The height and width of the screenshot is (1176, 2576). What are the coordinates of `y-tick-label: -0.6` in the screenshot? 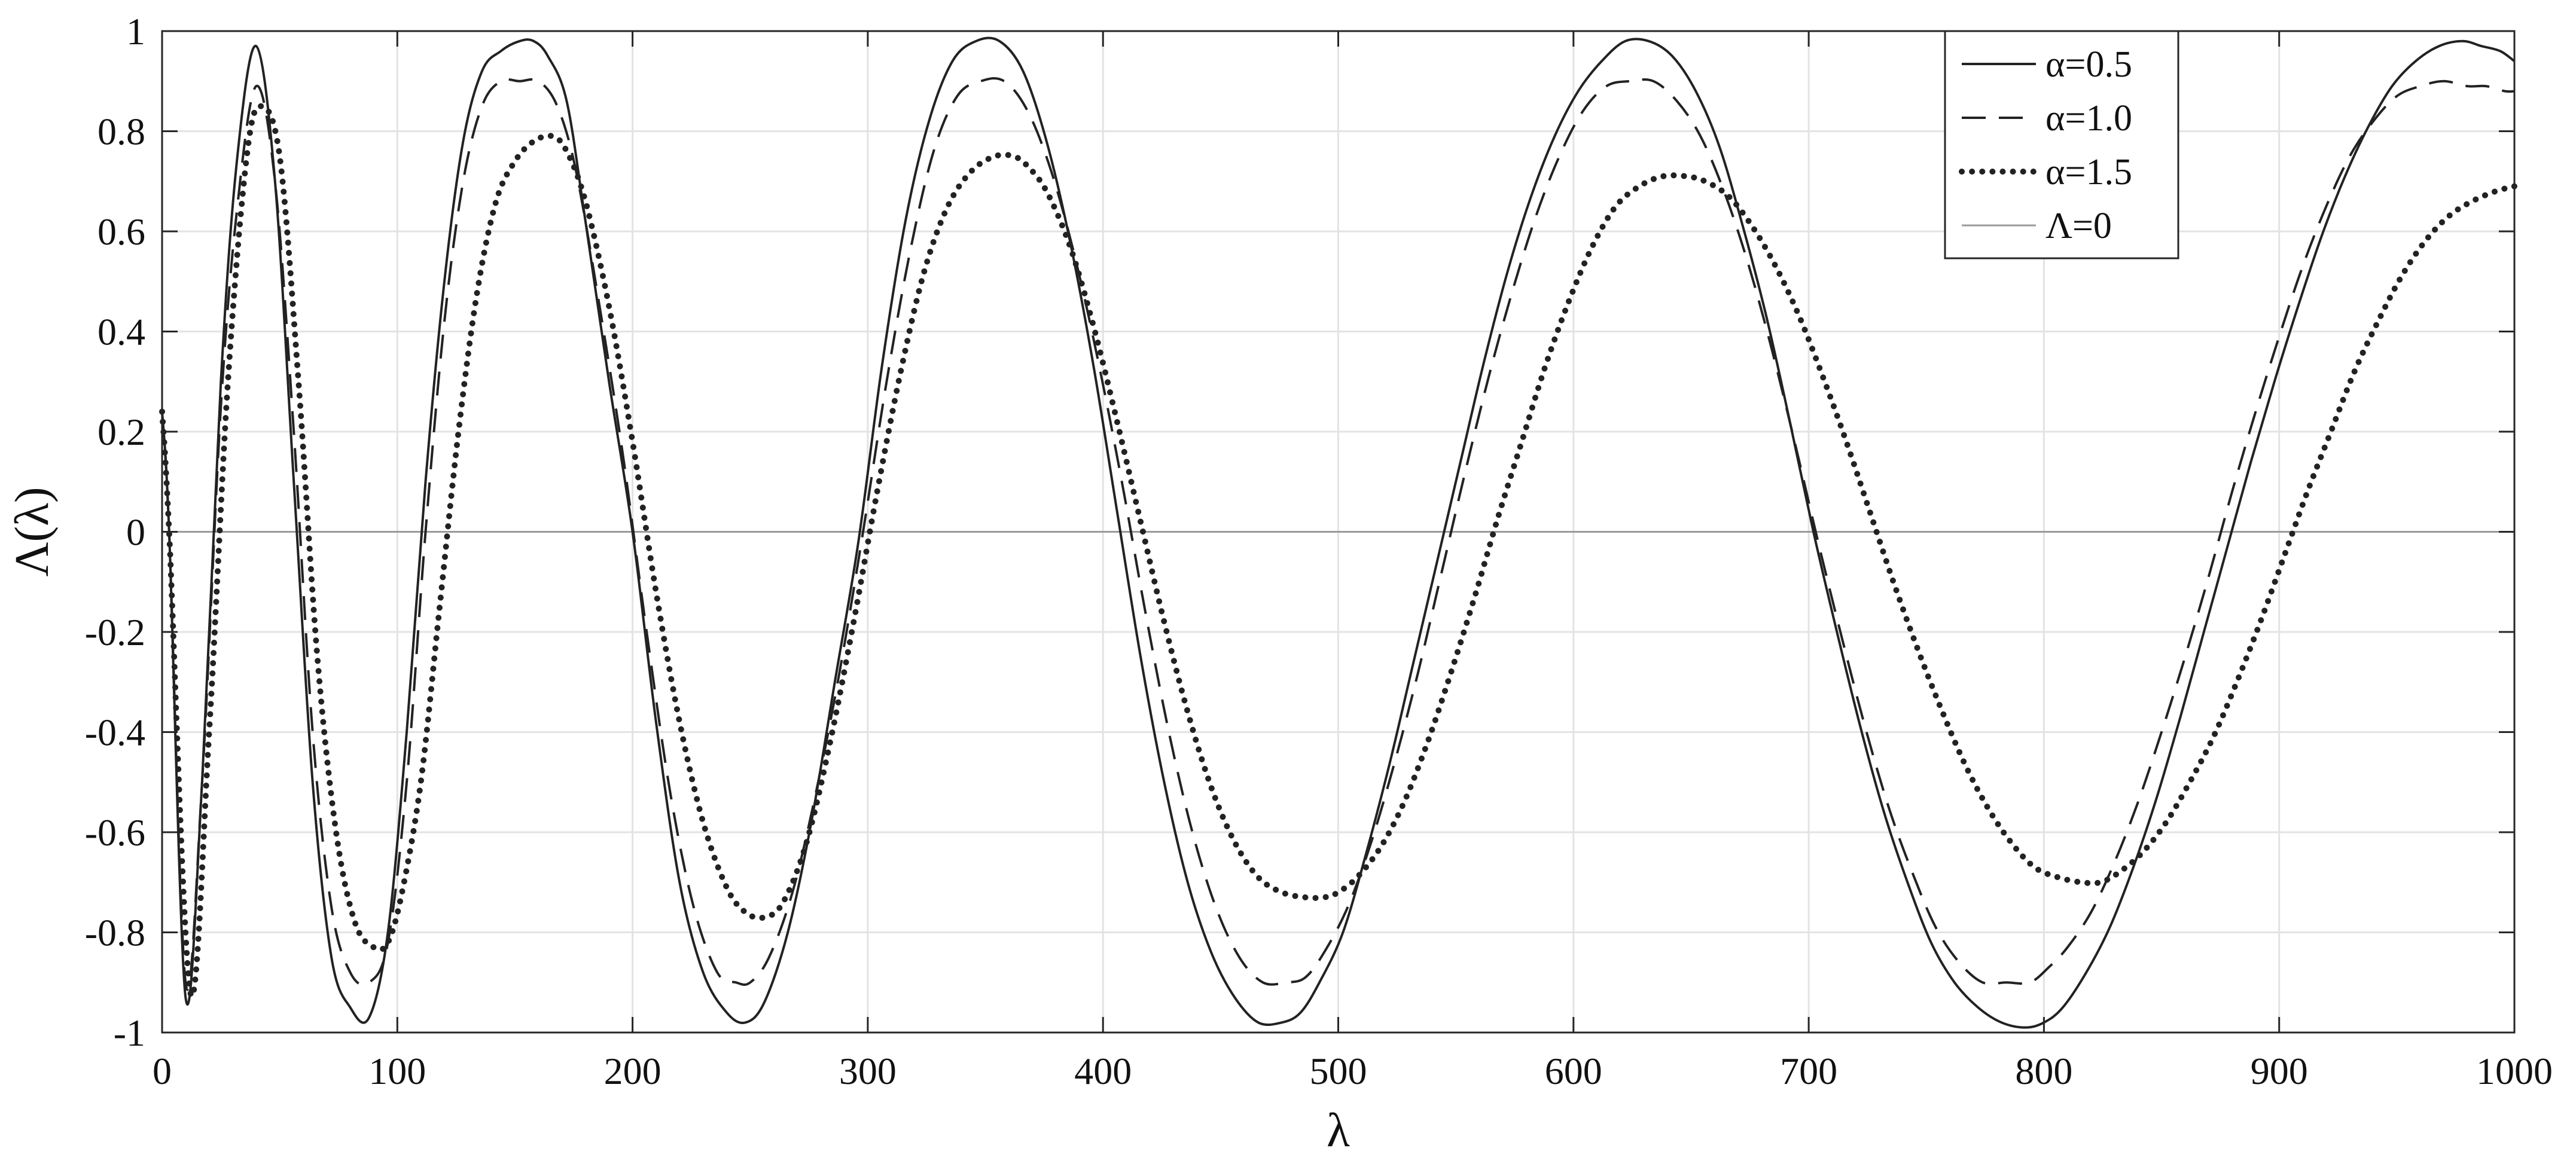 It's located at (115, 832).